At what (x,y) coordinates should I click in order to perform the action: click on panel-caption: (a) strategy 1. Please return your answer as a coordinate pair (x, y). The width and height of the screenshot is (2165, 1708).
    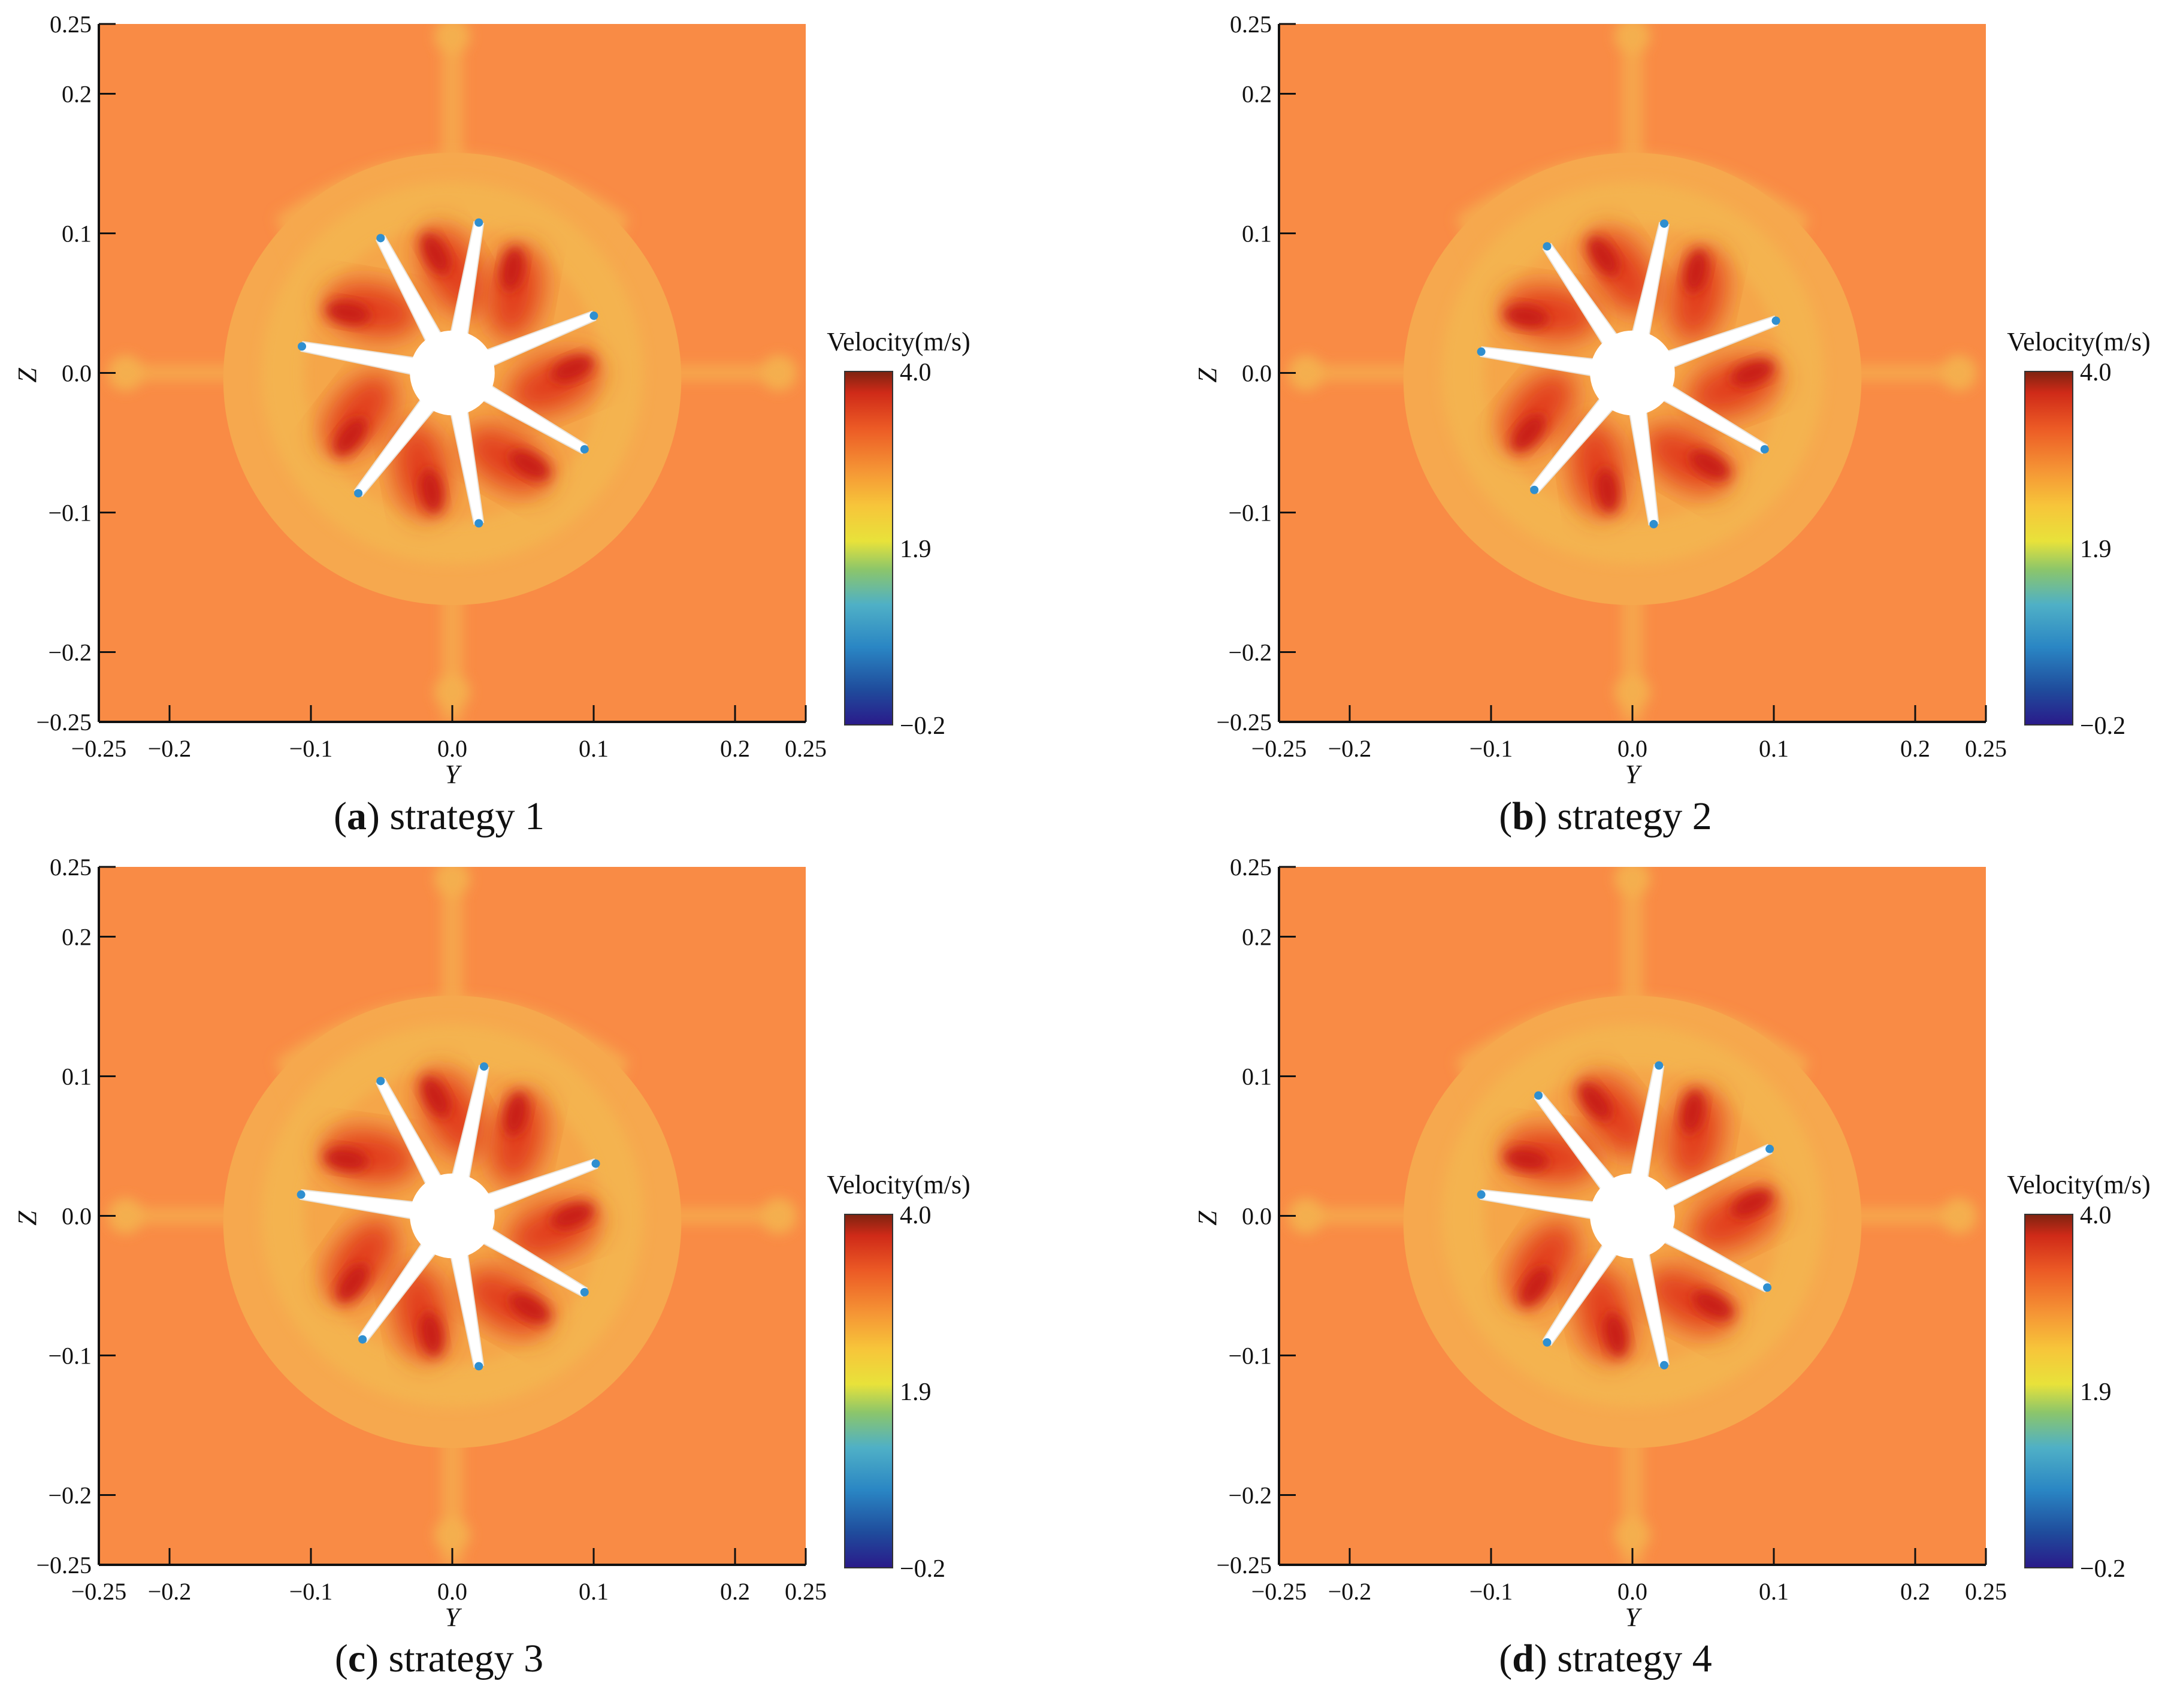
    Looking at the image, I should click on (439, 816).